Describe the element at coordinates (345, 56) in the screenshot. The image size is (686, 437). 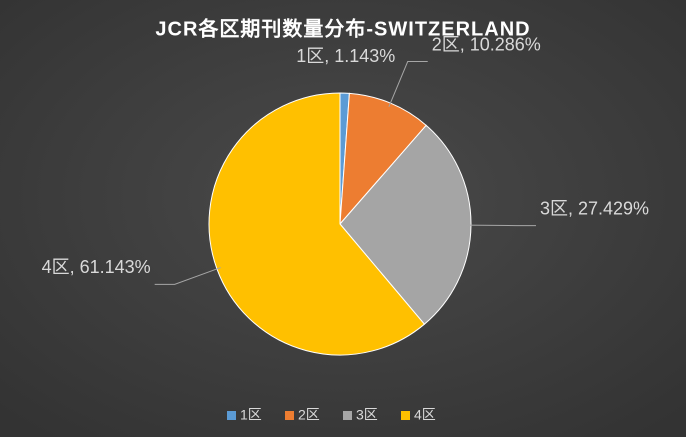
I see `data-label: 1区, 1.143%` at that location.